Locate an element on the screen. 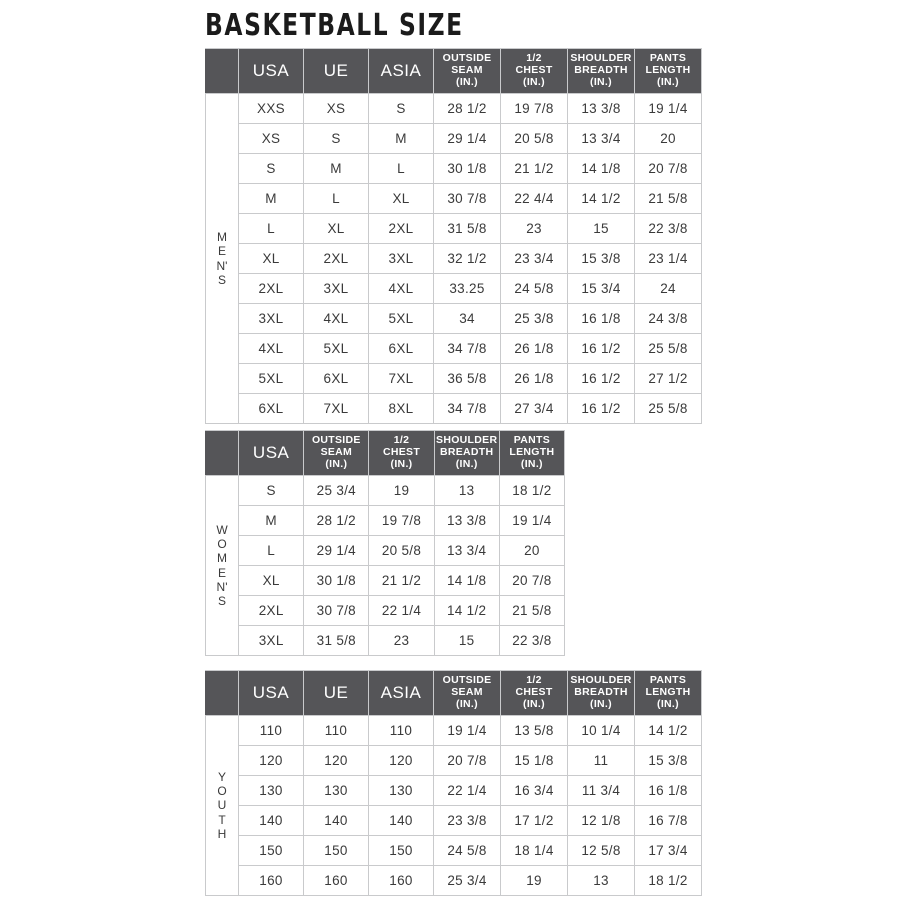 Image resolution: width=900 pixels, height=900 pixels. mens-cell-shoulder: 14 1/2 is located at coordinates (601, 198).